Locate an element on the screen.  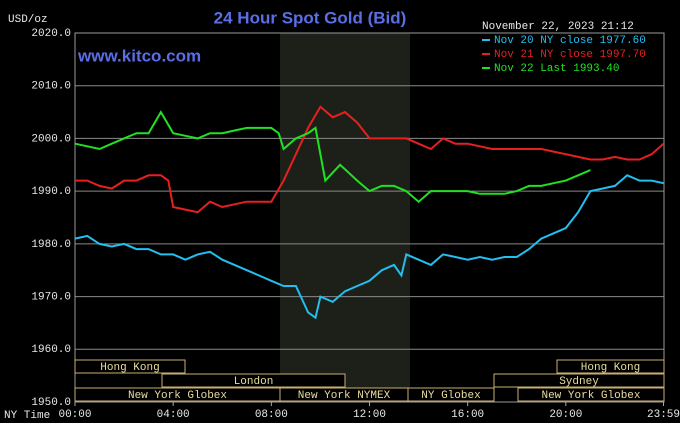
y-tick-label: 2000.0 is located at coordinates (51, 139).